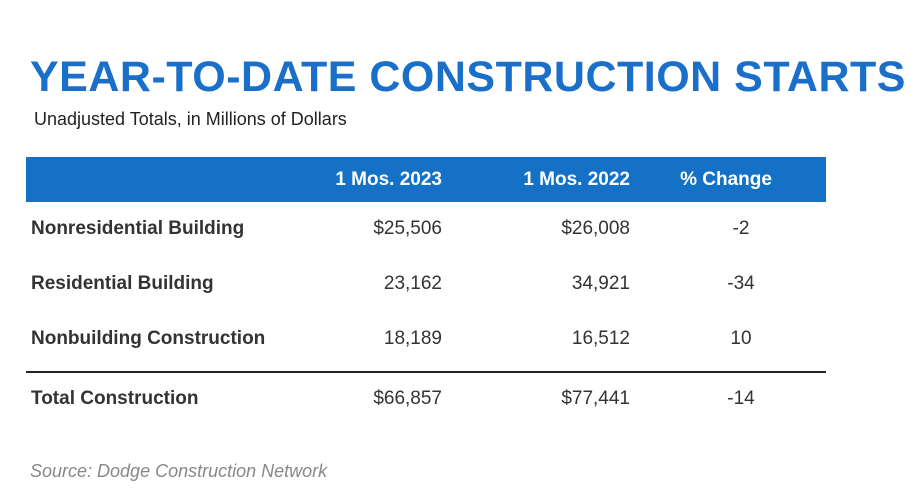 The height and width of the screenshot is (495, 920). Describe the element at coordinates (726, 179) in the screenshot. I see `header-change: % Change` at that location.